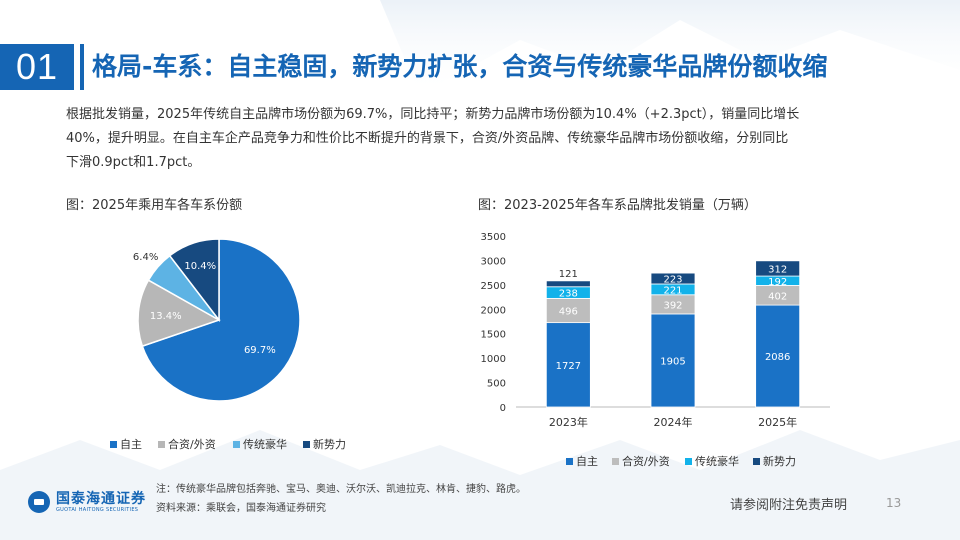 The width and height of the screenshot is (960, 540). Describe the element at coordinates (777, 282) in the screenshot. I see `bar-data-label: 192` at that location.